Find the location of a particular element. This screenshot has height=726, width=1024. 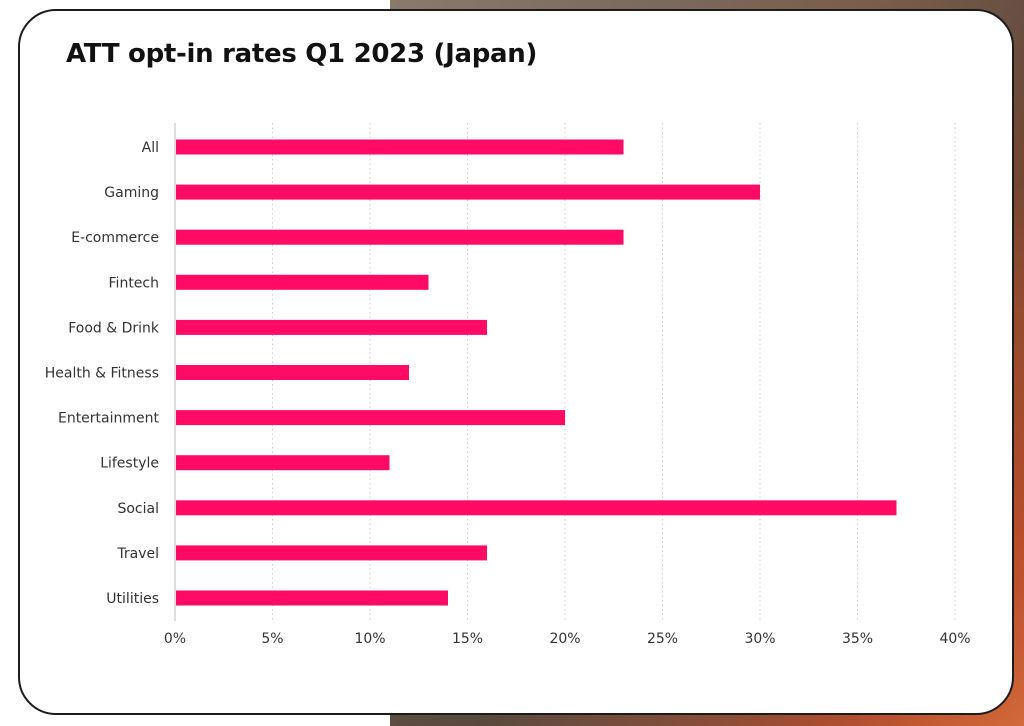

x-tick-label: 40% is located at coordinates (954, 639).